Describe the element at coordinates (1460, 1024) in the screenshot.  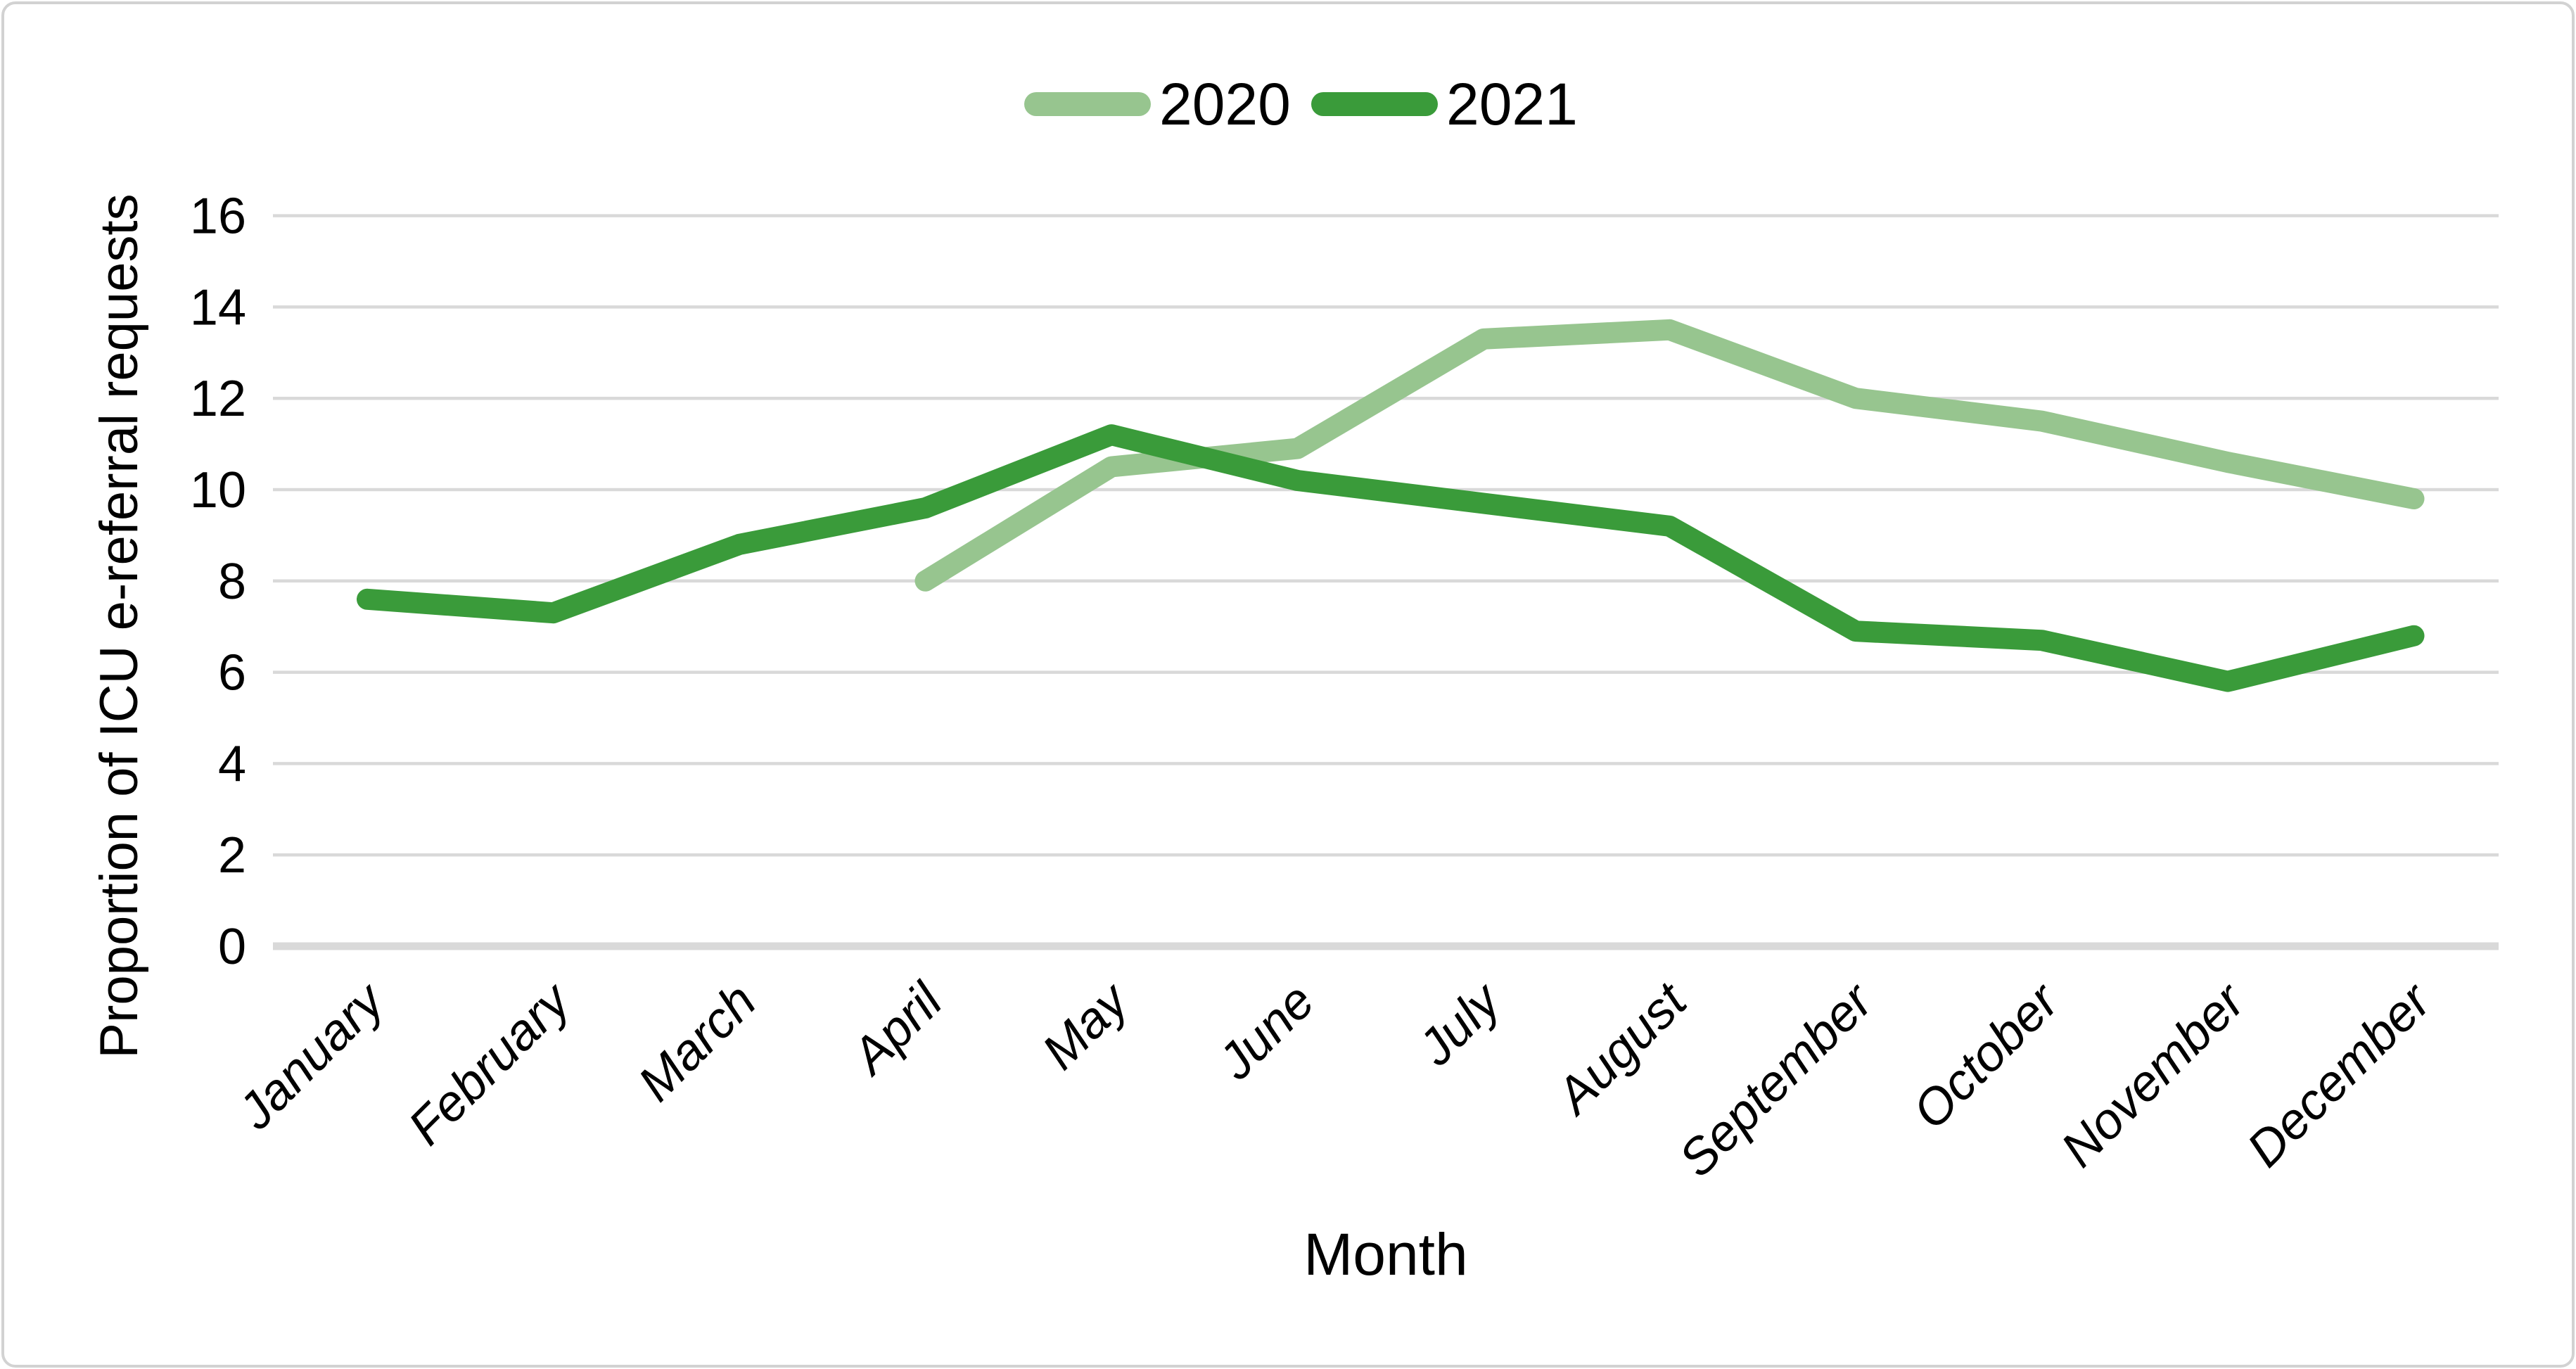
I see `month-label: July` at that location.